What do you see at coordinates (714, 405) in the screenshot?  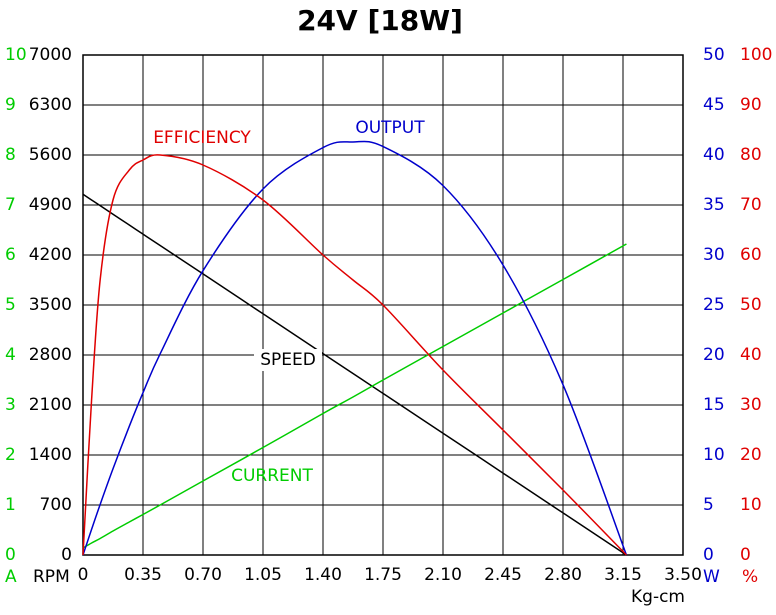 I see `y-tick-label: 15` at bounding box center [714, 405].